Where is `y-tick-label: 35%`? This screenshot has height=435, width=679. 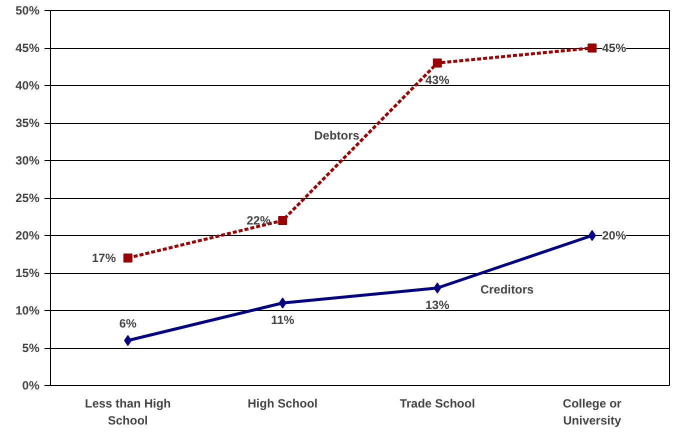
y-tick-label: 35% is located at coordinates (27, 123).